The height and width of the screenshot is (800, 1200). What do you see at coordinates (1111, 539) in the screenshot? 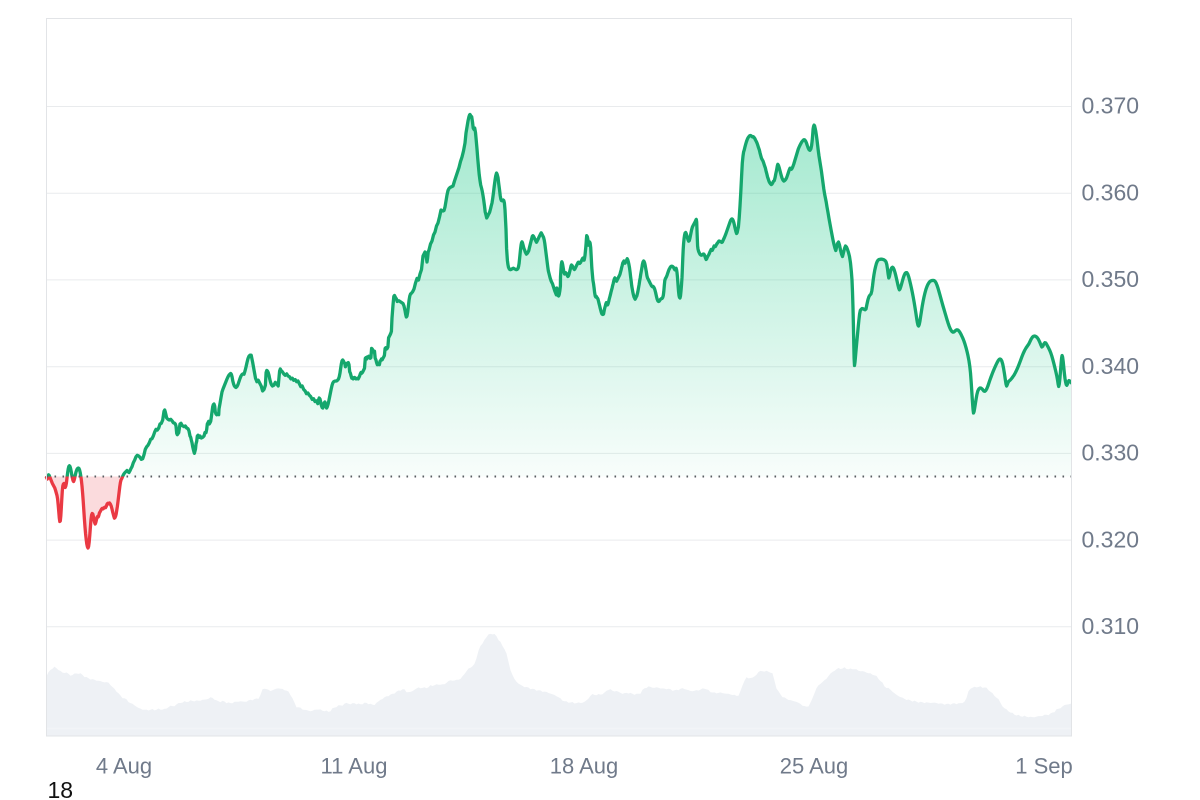
I see `svg-text: 0.320` at bounding box center [1111, 539].